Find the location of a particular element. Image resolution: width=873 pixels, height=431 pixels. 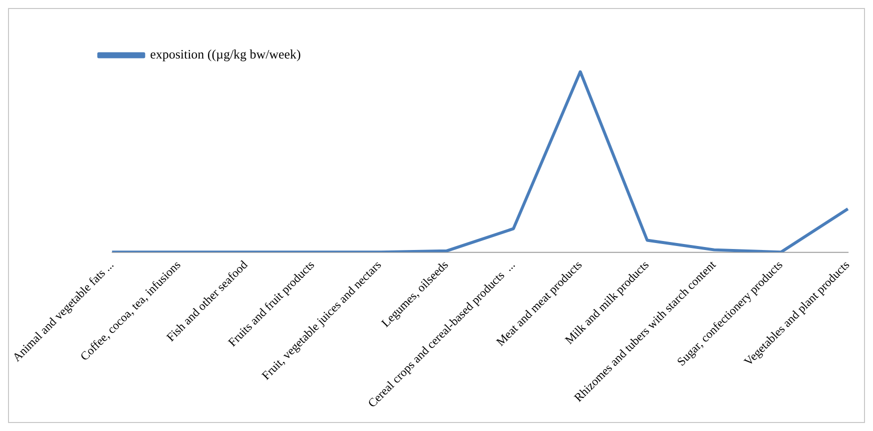

legend-label: exposition ((µg/kg bw/week) is located at coordinates (225, 54).